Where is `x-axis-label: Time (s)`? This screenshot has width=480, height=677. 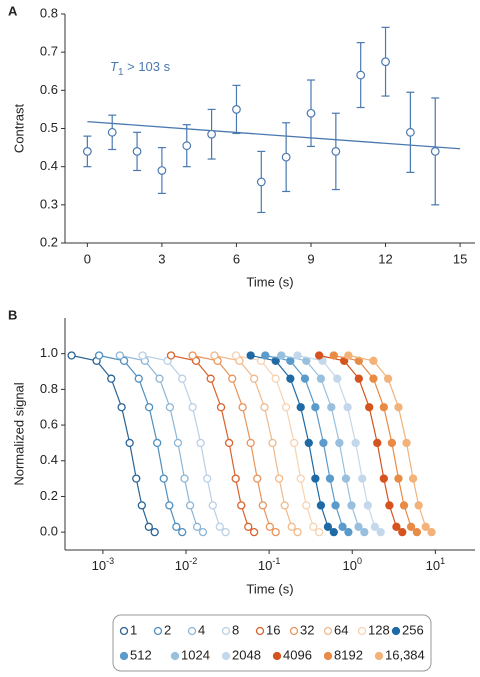
x-axis-label: Time (s) is located at coordinates (269, 281).